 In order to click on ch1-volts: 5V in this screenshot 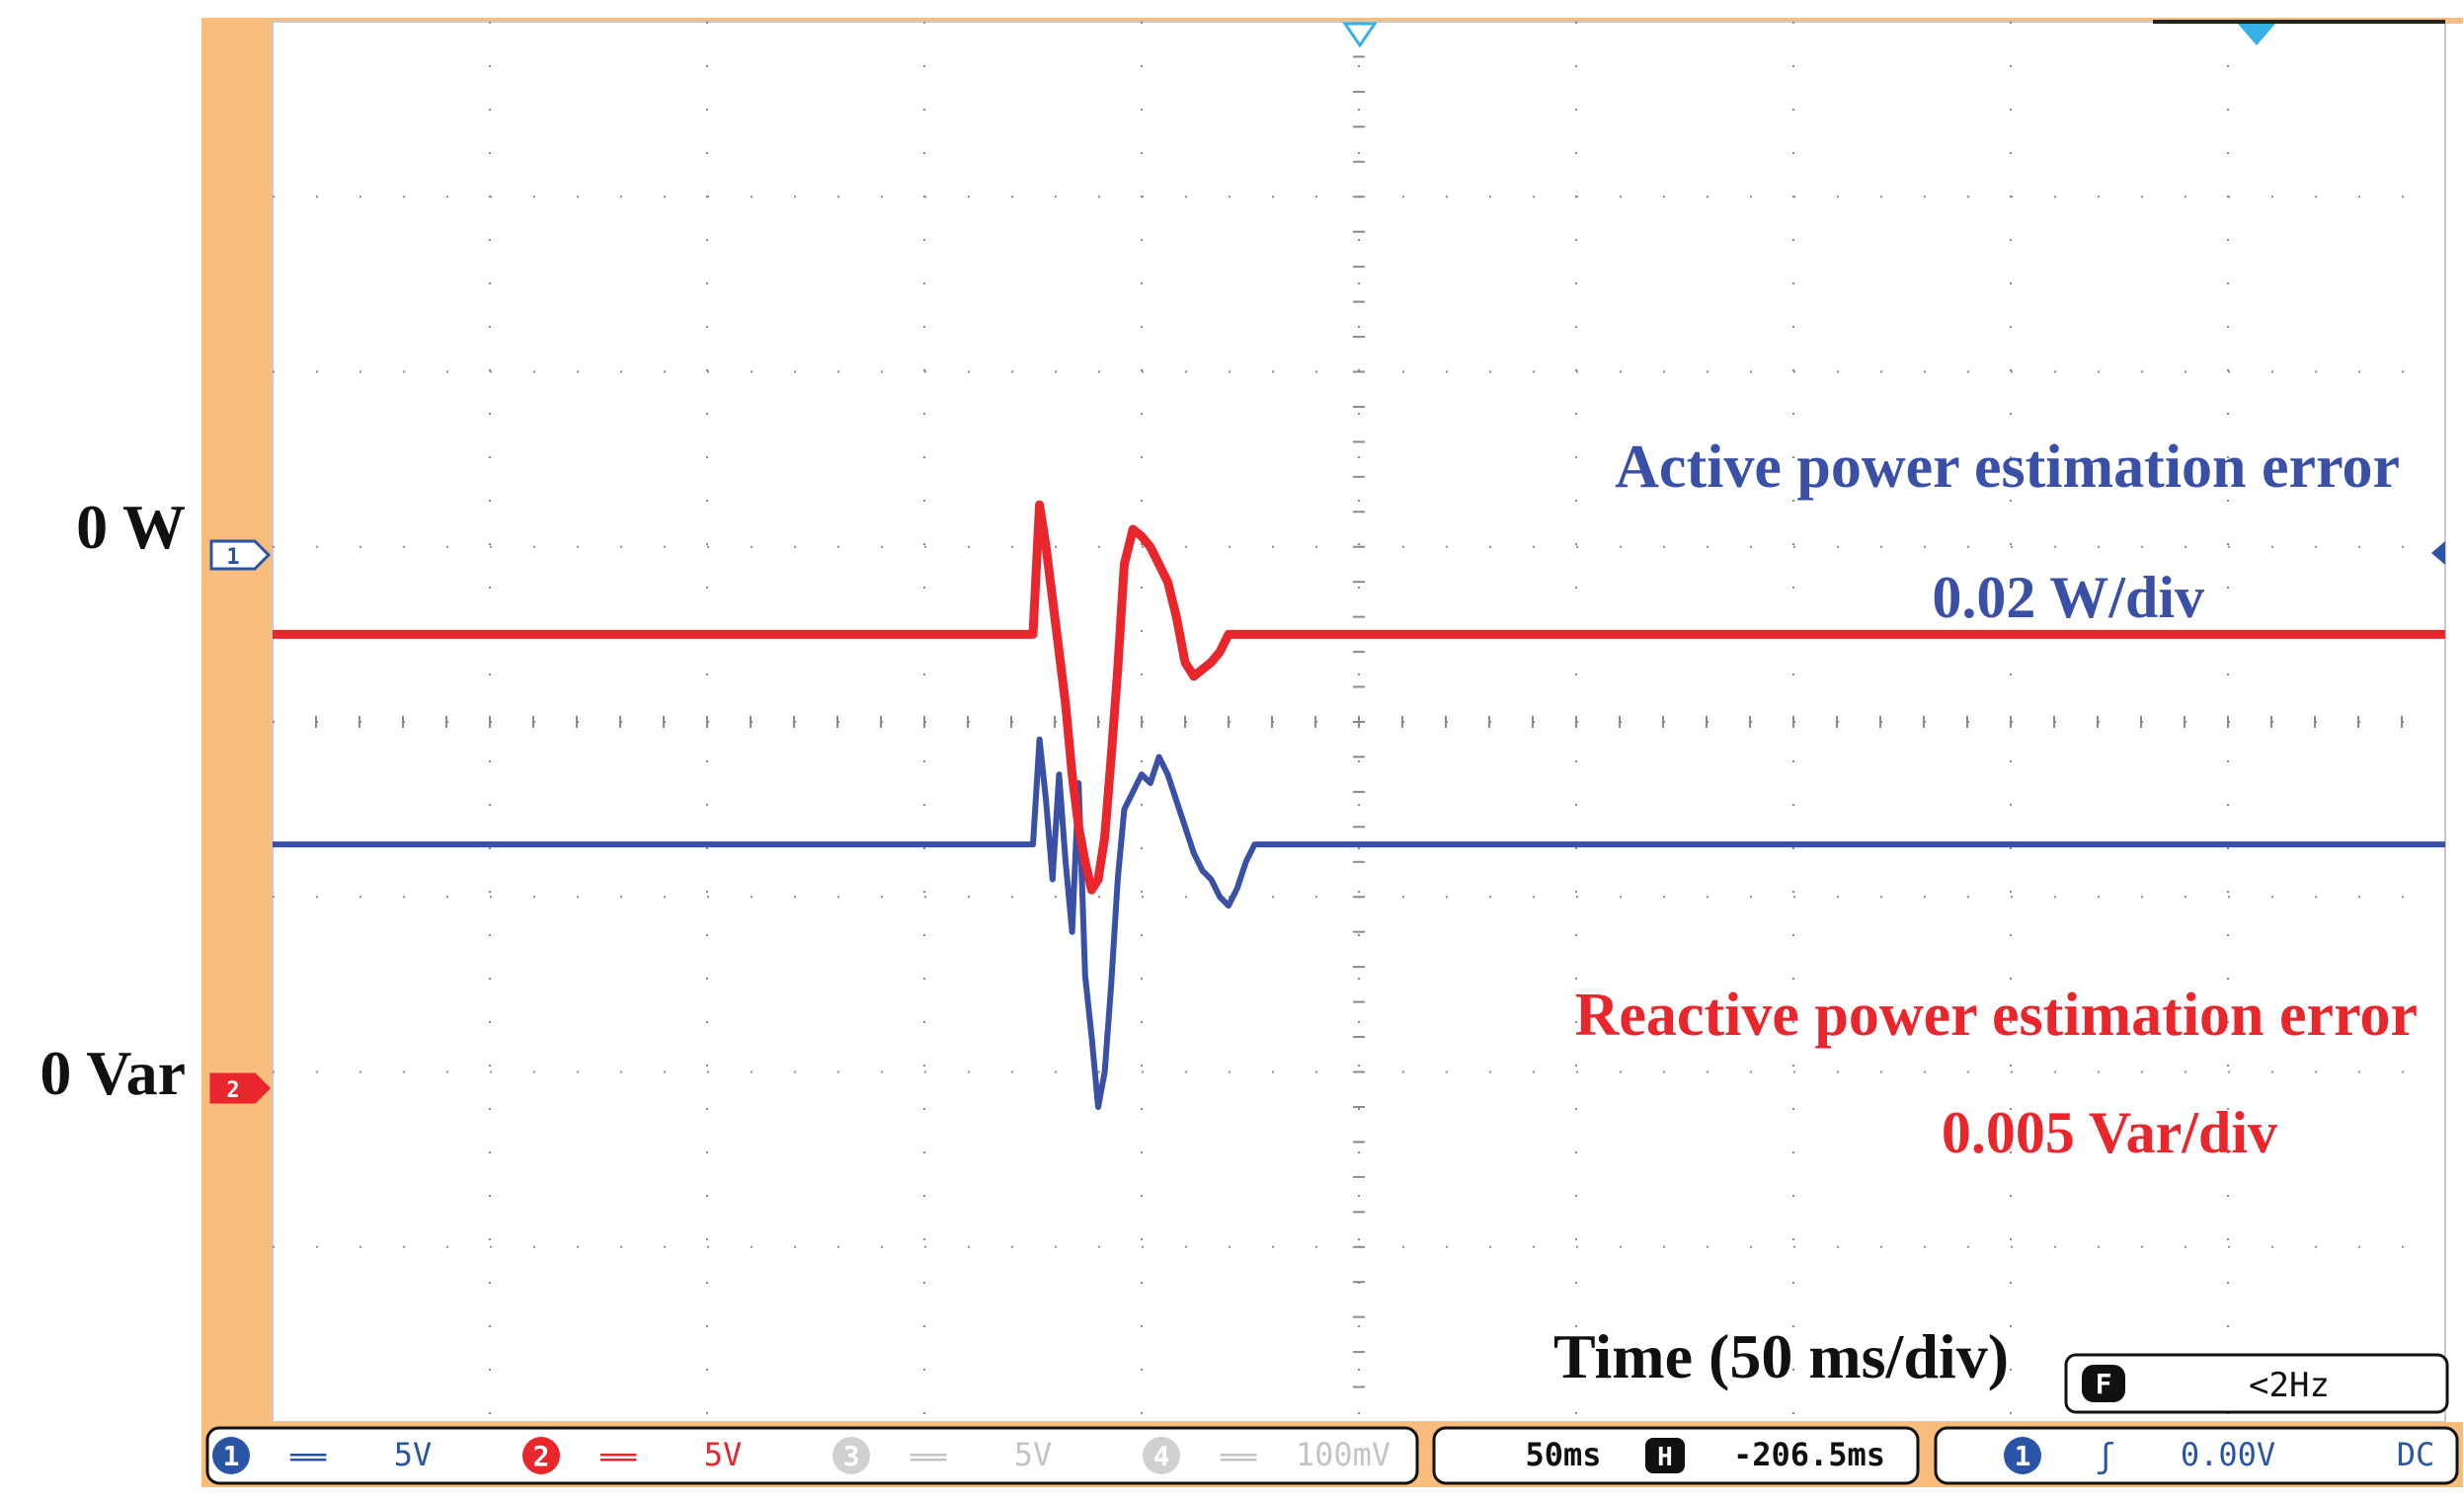, I will do `click(413, 1454)`.